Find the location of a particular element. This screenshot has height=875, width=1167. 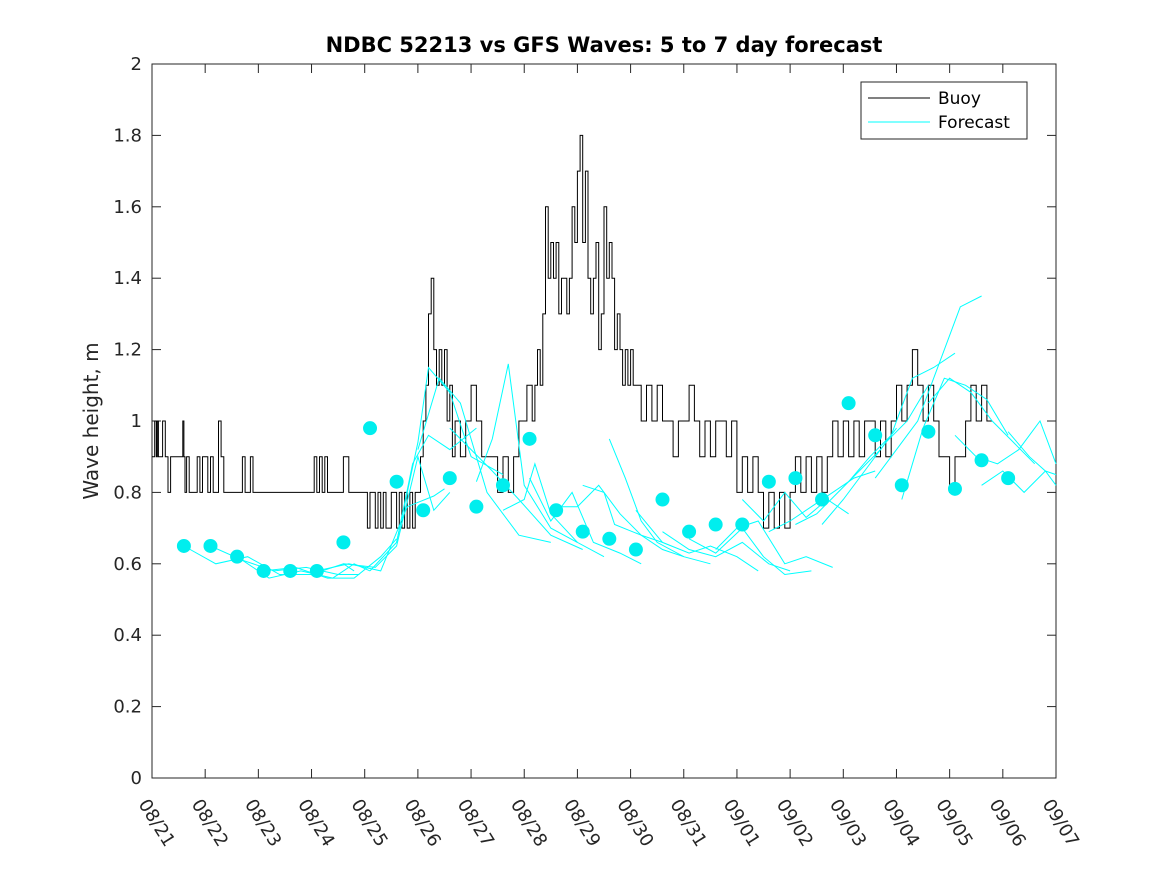

legend-box is located at coordinates (944, 110).